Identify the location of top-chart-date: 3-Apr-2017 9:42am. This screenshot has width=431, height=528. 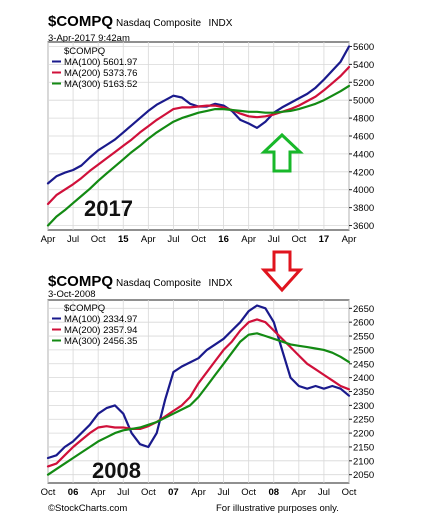
(89, 38).